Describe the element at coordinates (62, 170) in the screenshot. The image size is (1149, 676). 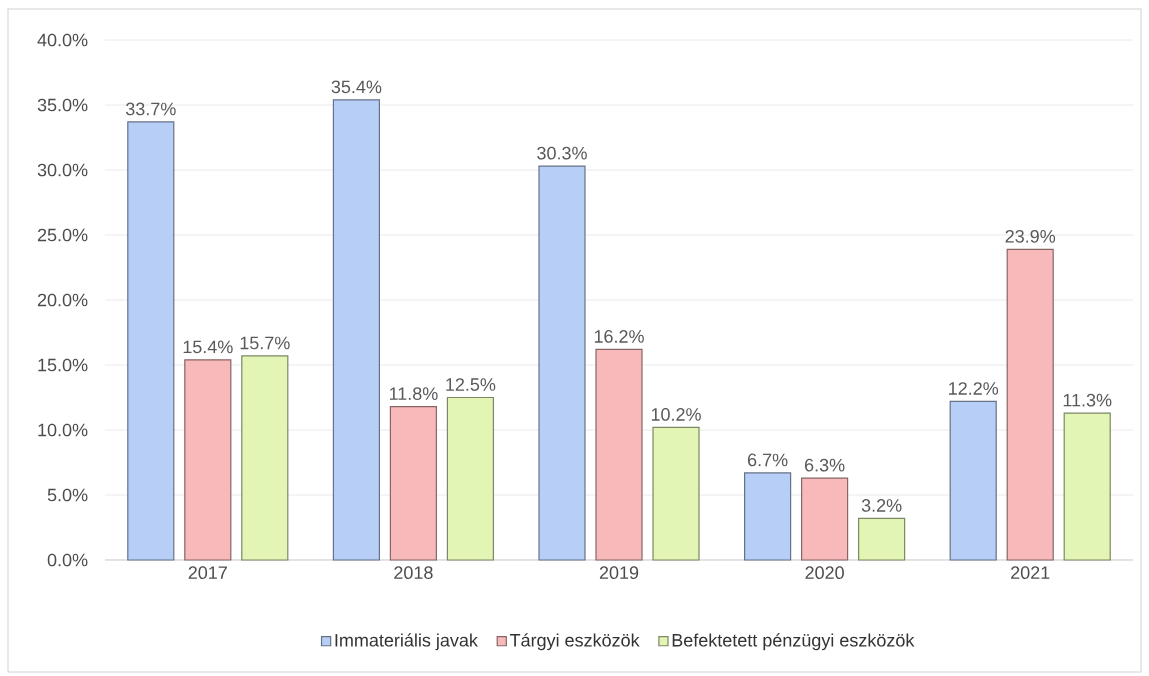
I see `y-tick-label: 30.0%` at that location.